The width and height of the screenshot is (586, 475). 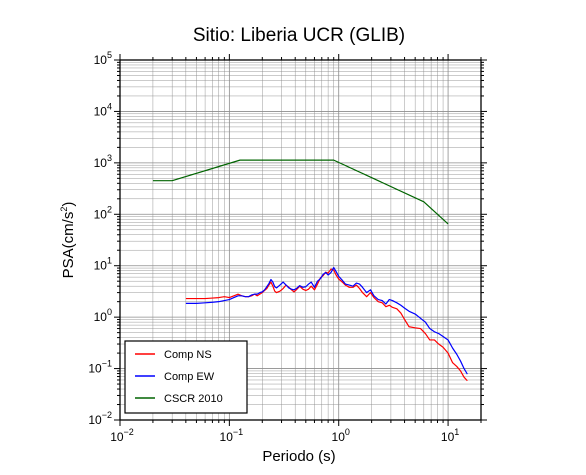 I want to click on x-tick-label: 10⁻², so click(x=122, y=435).